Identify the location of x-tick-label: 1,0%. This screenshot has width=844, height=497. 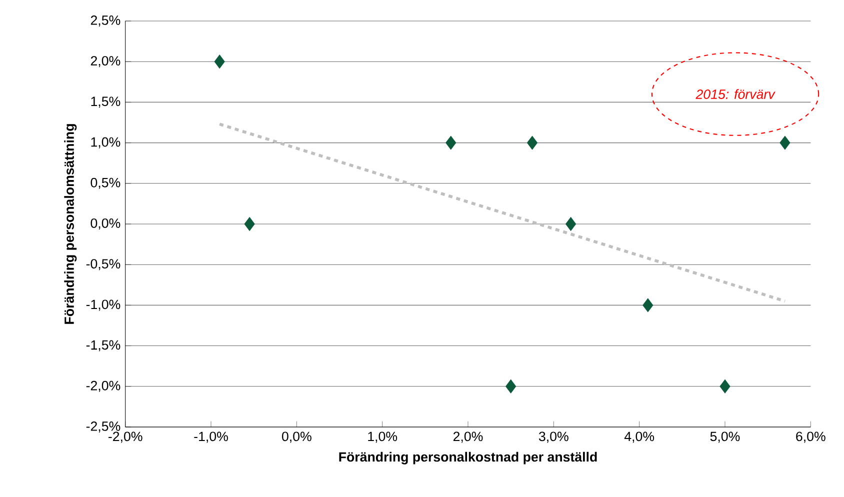
(383, 437).